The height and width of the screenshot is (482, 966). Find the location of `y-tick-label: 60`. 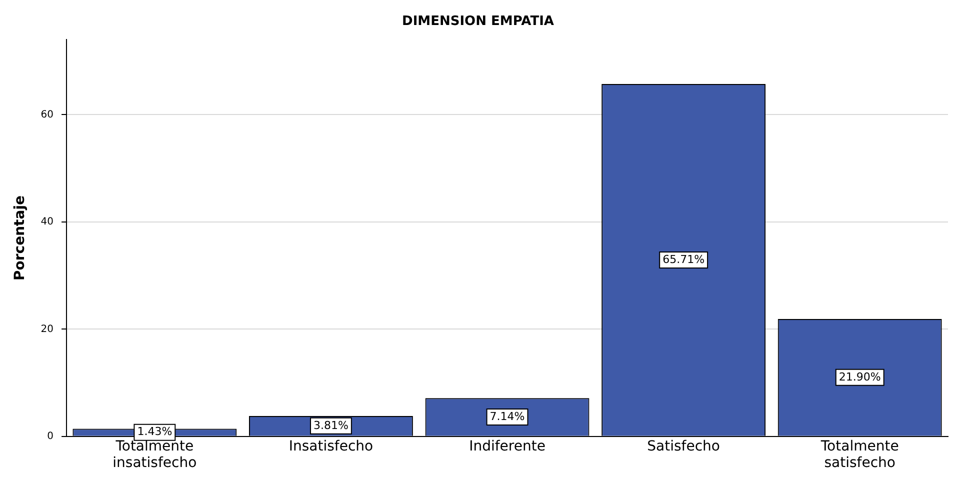

y-tick-label: 60 is located at coordinates (47, 114).